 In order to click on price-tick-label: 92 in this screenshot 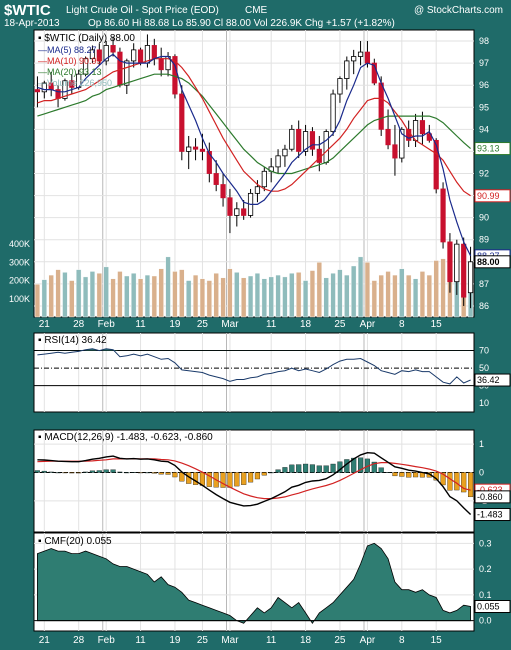, I will do `click(484, 174)`.